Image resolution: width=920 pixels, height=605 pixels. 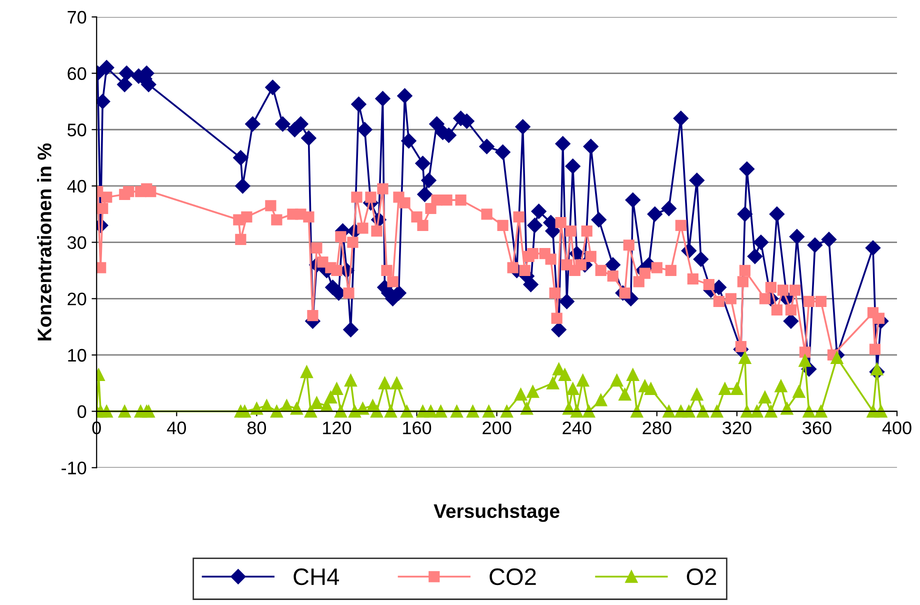 What do you see at coordinates (417, 428) in the screenshot?
I see `x-tick-label: 160` at bounding box center [417, 428].